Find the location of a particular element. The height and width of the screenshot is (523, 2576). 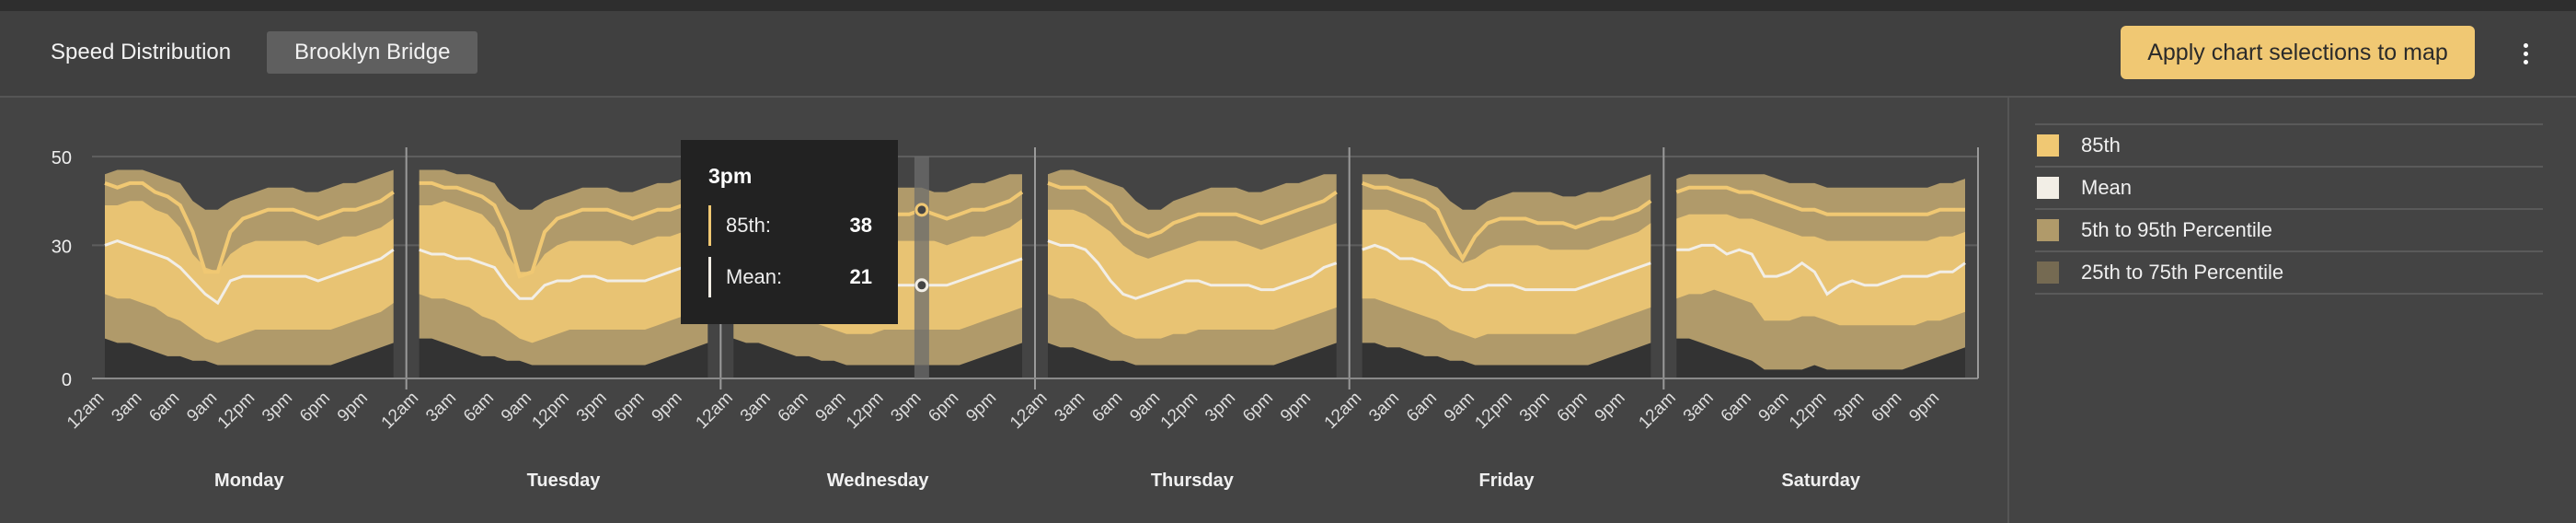

legend-swatch-5th-95th is located at coordinates (2048, 230).